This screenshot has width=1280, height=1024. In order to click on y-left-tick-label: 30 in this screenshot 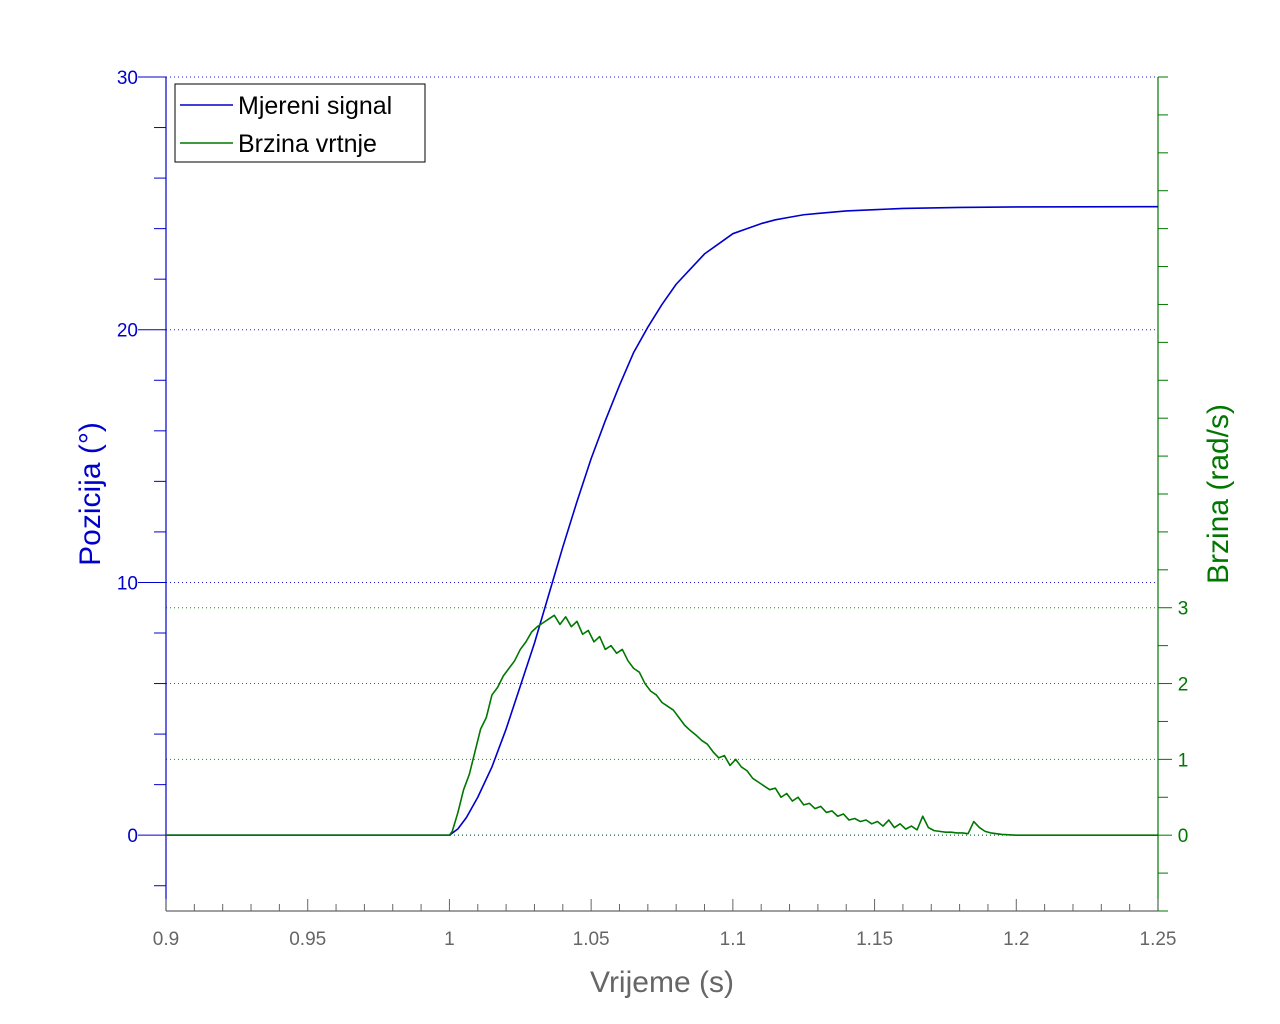, I will do `click(127, 78)`.